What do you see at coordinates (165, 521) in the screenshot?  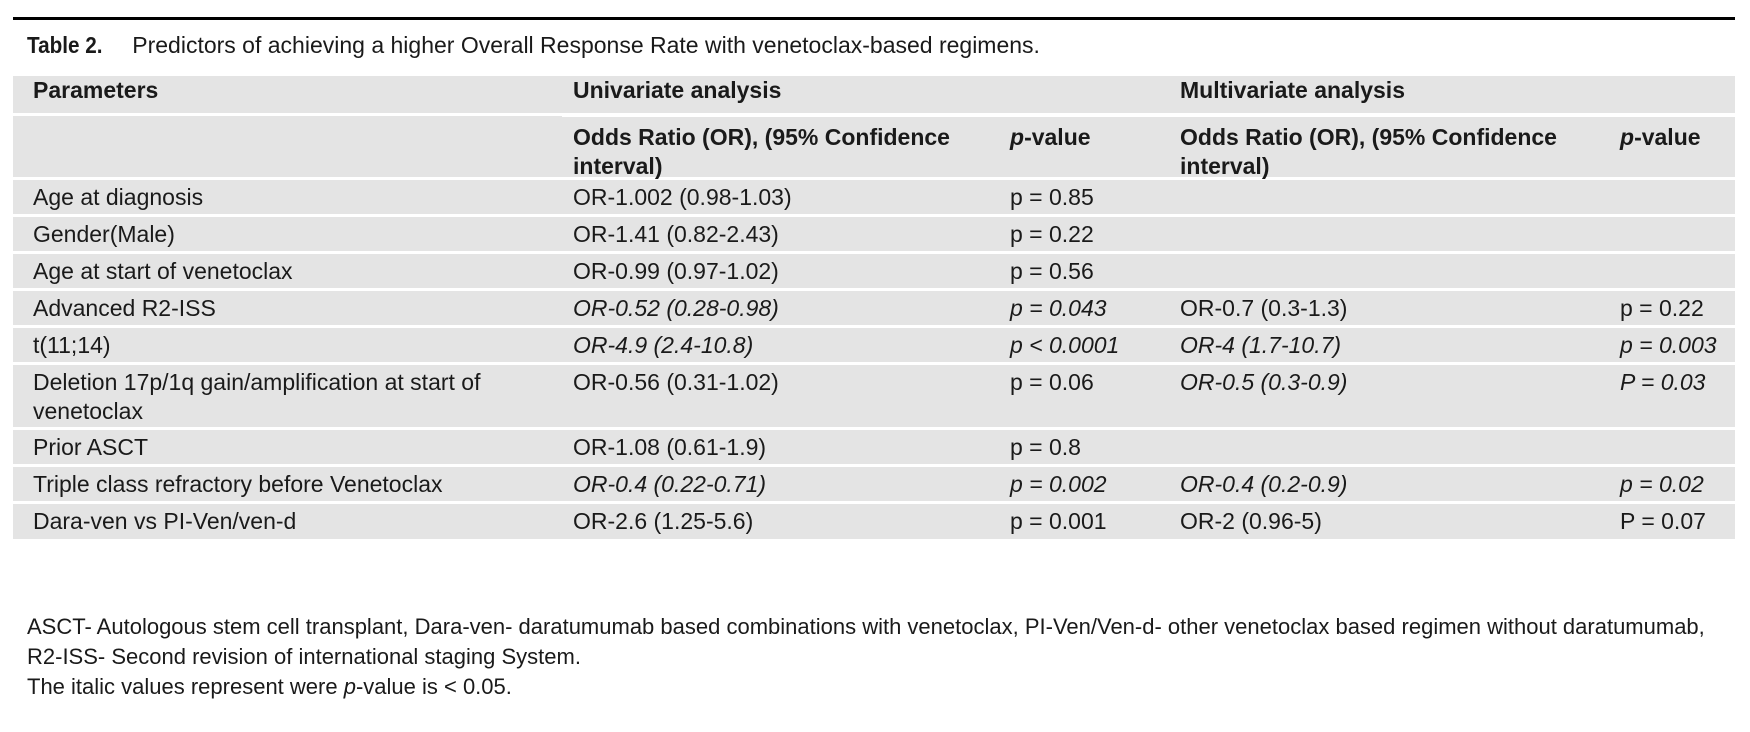 I see `row-parameter: Dara-ven vs PI-Ven/ven-d` at bounding box center [165, 521].